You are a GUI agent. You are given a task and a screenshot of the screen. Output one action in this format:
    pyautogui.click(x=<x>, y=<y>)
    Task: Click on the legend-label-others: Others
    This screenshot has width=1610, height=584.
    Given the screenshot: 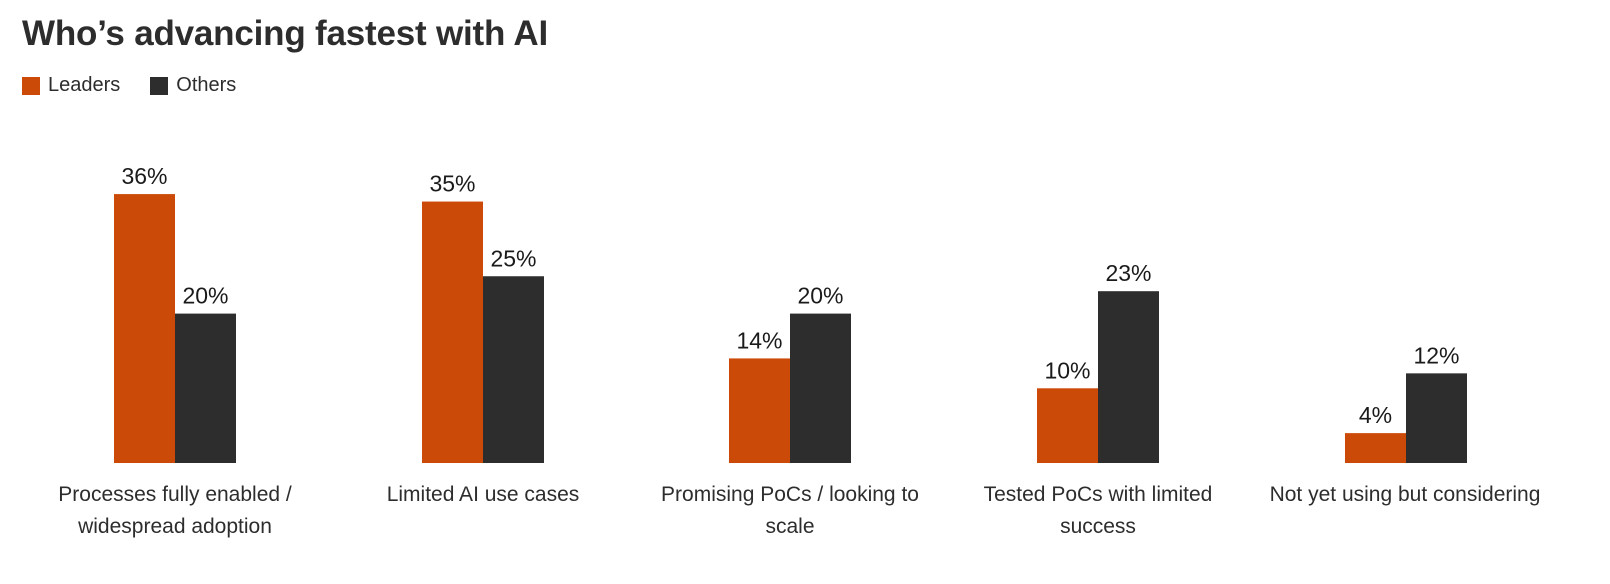 What is the action you would take?
    pyautogui.click(x=206, y=85)
    